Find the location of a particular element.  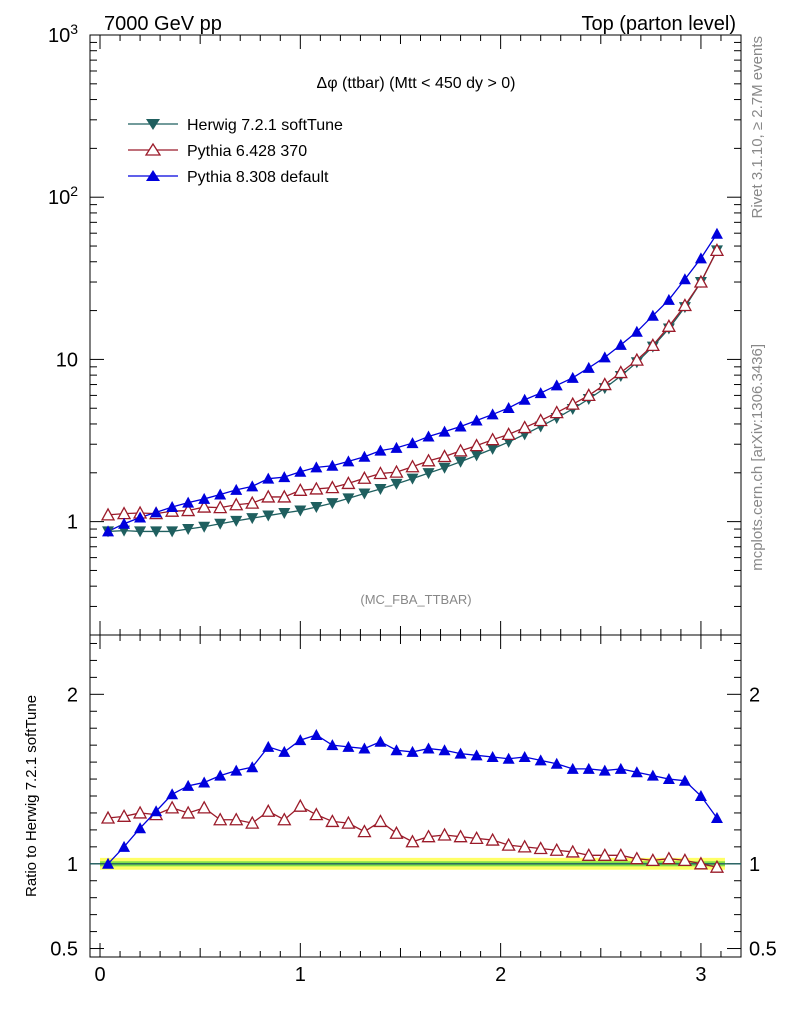

legend-entry-pythia8: Pythia 8.308 default is located at coordinates (228, 177).